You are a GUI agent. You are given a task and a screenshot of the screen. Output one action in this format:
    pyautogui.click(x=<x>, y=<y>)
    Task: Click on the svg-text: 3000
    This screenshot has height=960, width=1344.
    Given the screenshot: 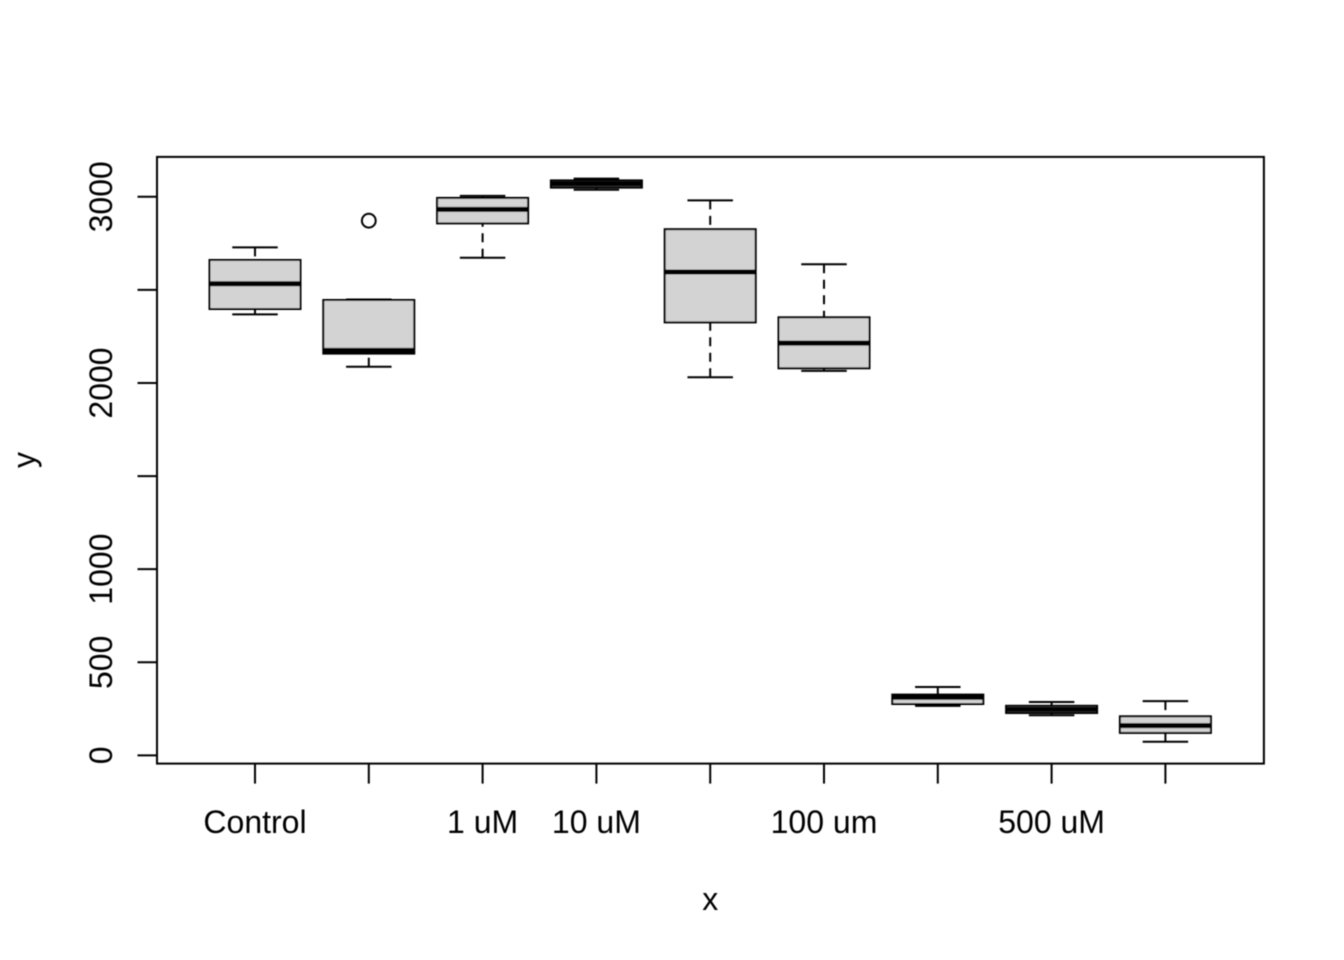 What is the action you would take?
    pyautogui.click(x=101, y=196)
    